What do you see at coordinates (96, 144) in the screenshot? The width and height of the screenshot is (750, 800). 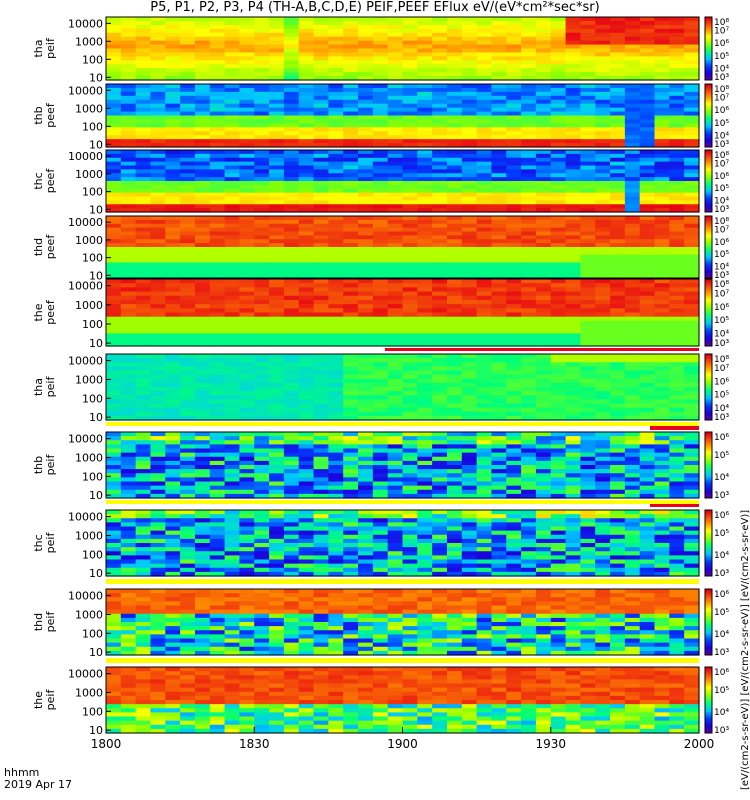 I see `y-tick-label: 10` at bounding box center [96, 144].